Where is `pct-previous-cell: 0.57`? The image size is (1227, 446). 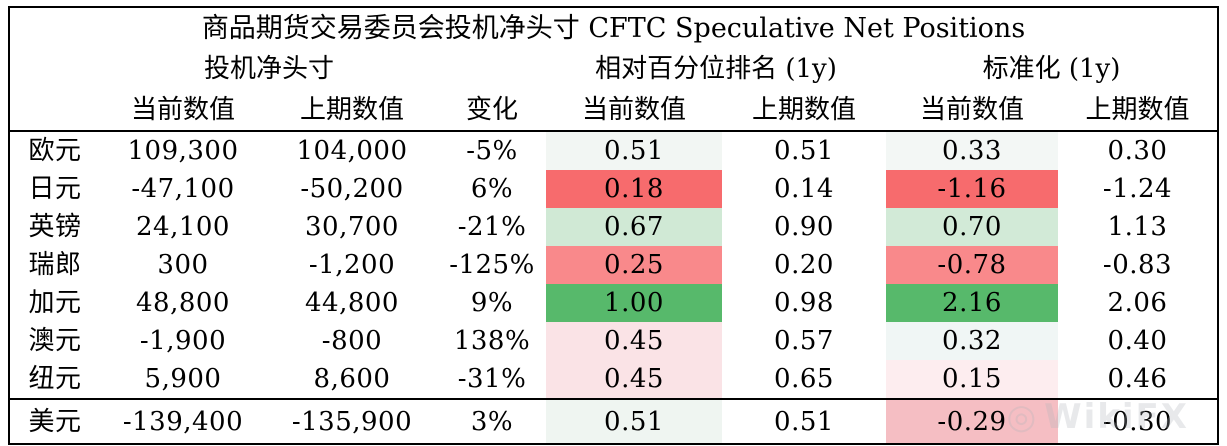 pct-previous-cell: 0.57 is located at coordinates (804, 341).